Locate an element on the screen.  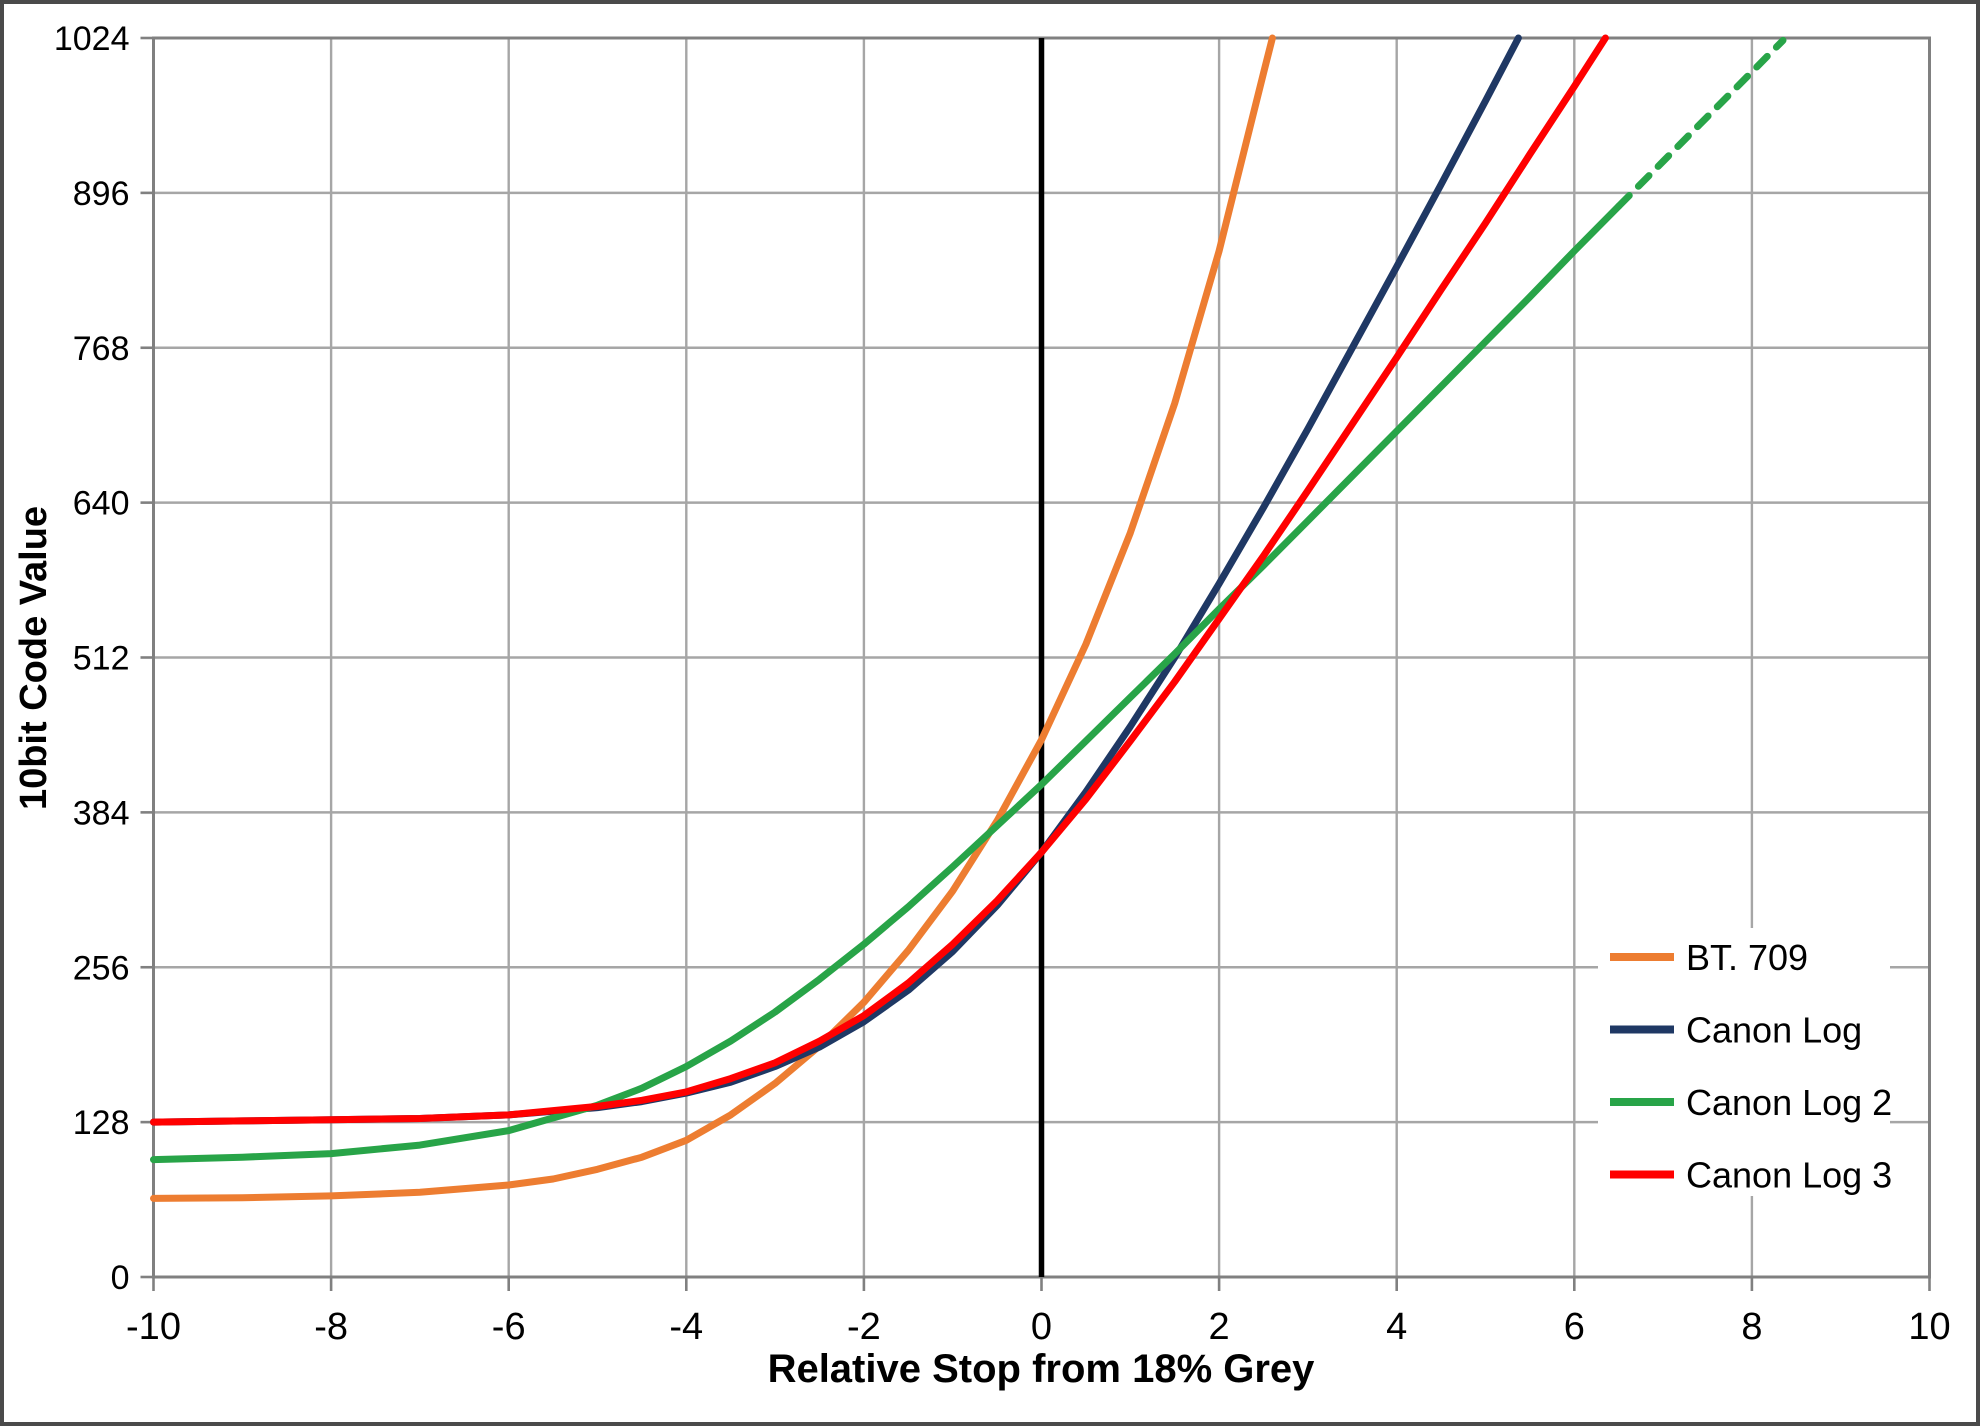
x-tick-label: 0 is located at coordinates (1041, 1327).